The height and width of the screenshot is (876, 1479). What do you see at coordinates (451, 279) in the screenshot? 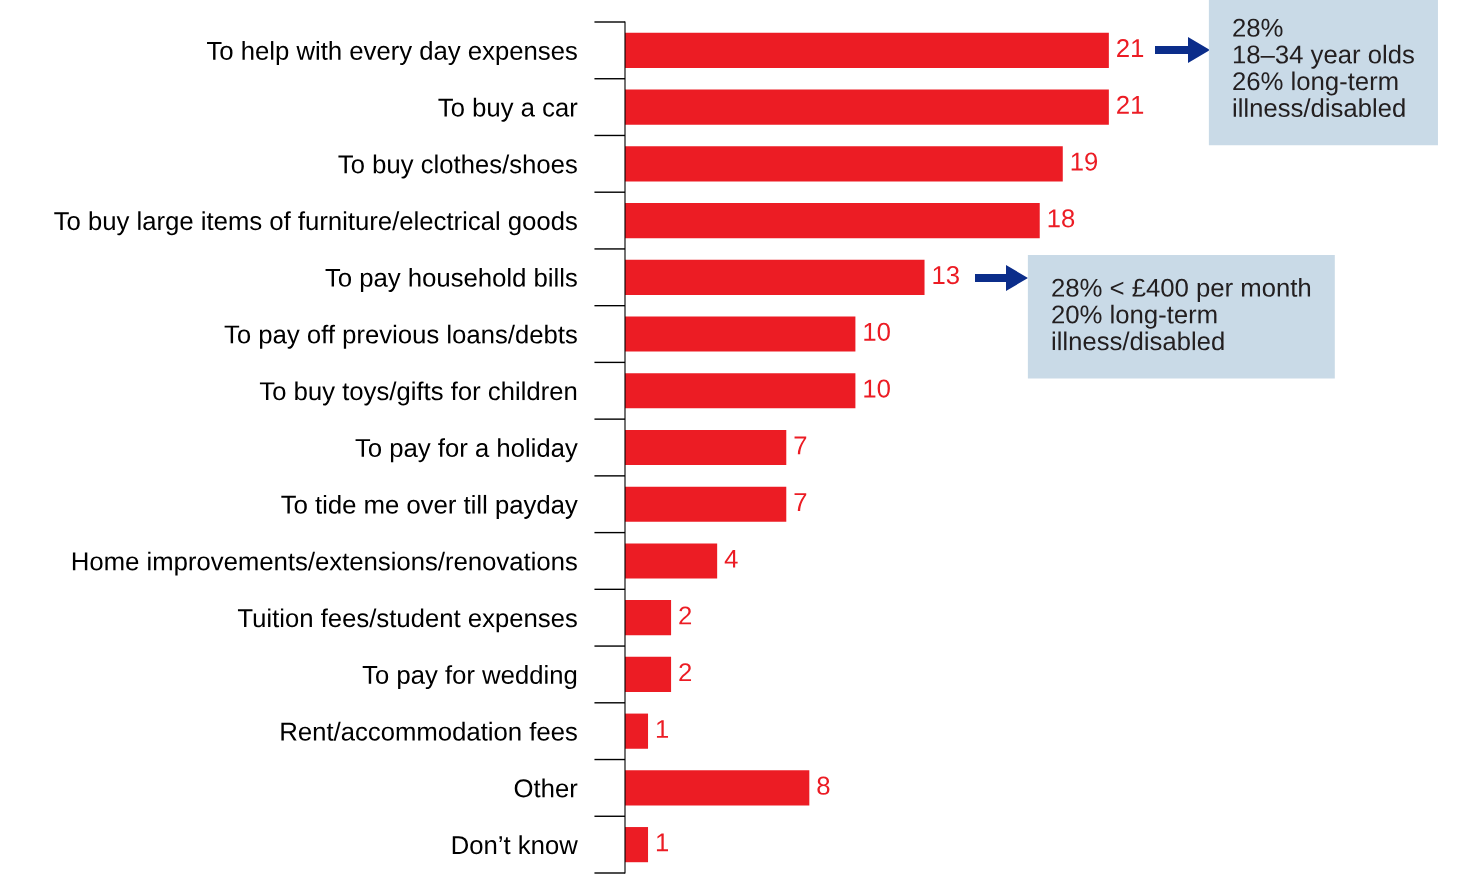
I see `y-tick-label: To pay household bills` at bounding box center [451, 279].